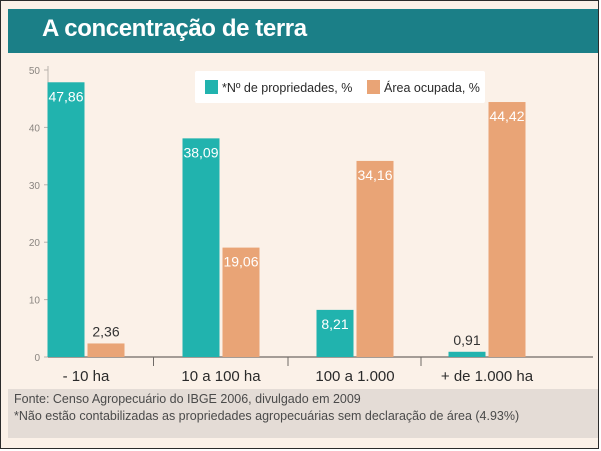 This screenshot has width=601, height=451. I want to click on y-tick-label: 10, so click(35, 301).